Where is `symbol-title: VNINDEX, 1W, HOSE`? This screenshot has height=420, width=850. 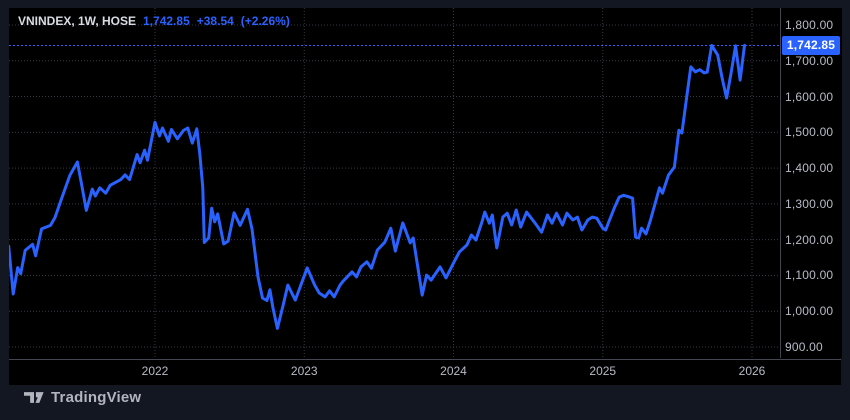
symbol-title: VNINDEX, 1W, HOSE is located at coordinates (77, 21).